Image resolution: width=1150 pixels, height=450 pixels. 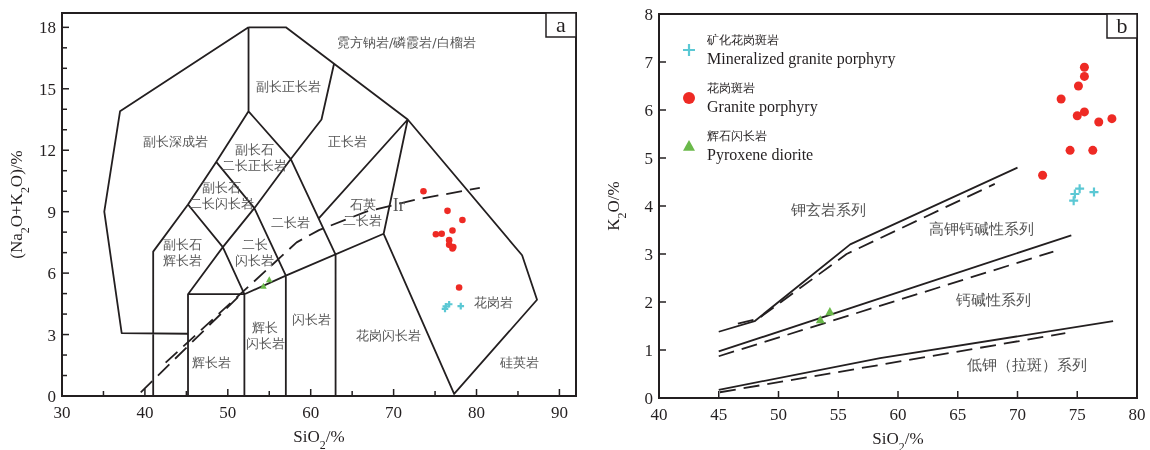 What do you see at coordinates (648, 302) in the screenshot?
I see `y-tick-label: 2` at bounding box center [648, 302].